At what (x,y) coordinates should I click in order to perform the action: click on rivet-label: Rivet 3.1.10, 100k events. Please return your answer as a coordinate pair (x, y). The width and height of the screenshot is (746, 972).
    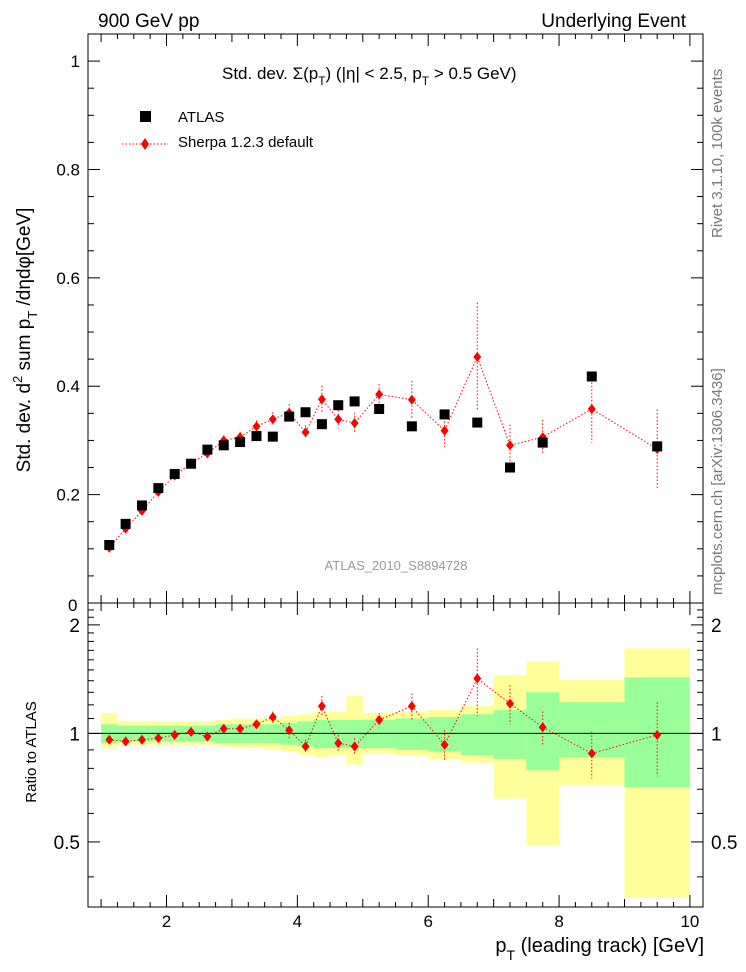
    Looking at the image, I should click on (717, 153).